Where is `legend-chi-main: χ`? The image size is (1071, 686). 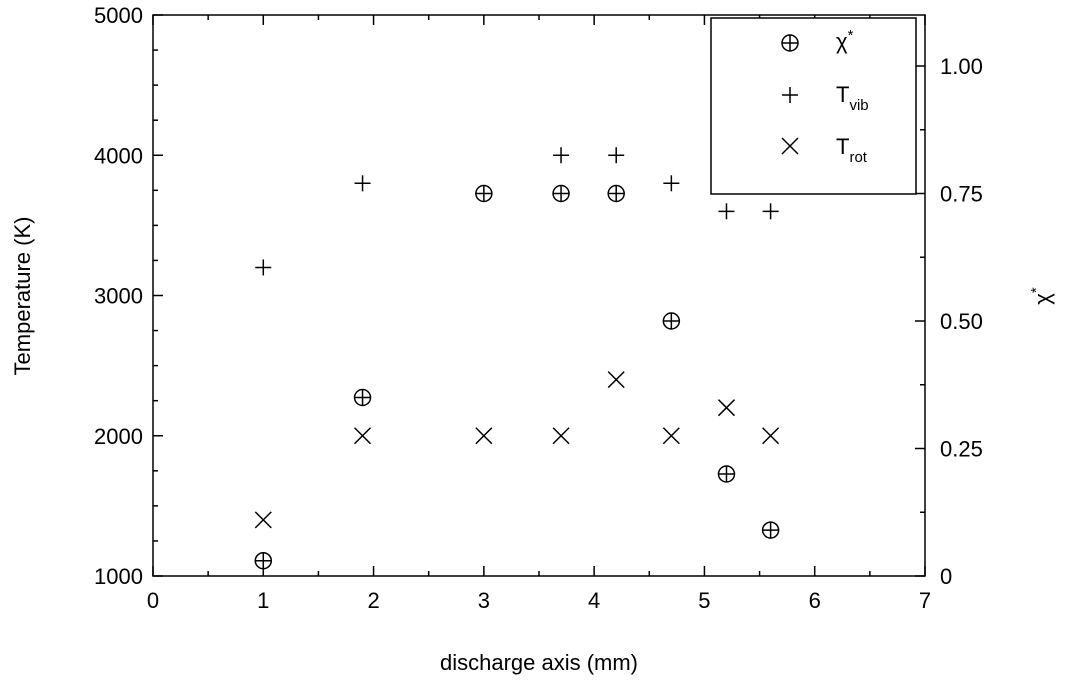
legend-chi-main: χ is located at coordinates (842, 41).